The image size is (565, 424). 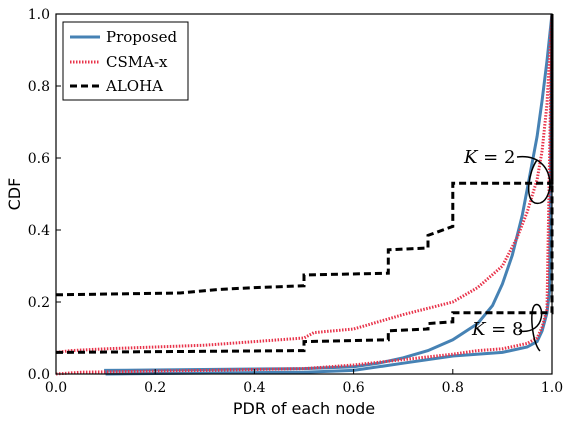 What do you see at coordinates (155, 388) in the screenshot?
I see `x-tick-label: 0.2` at bounding box center [155, 388].